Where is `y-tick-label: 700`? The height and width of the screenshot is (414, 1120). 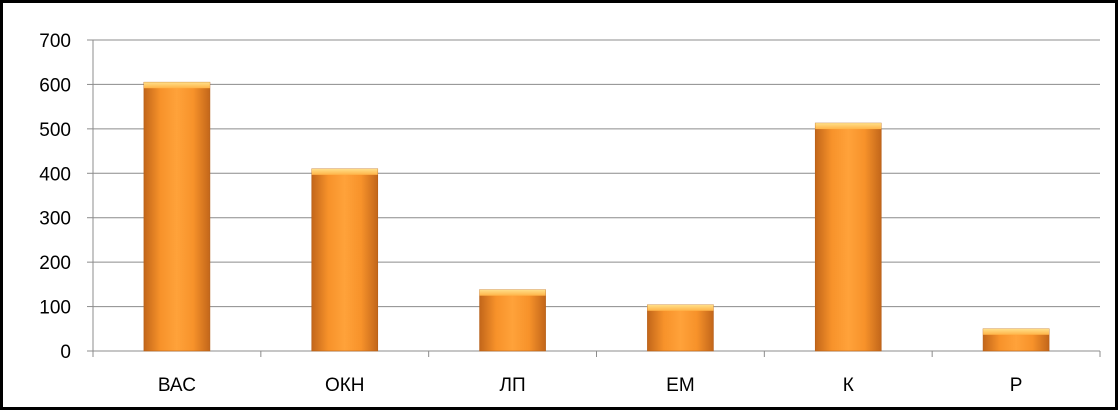 y-tick-label: 700 is located at coordinates (55, 41).